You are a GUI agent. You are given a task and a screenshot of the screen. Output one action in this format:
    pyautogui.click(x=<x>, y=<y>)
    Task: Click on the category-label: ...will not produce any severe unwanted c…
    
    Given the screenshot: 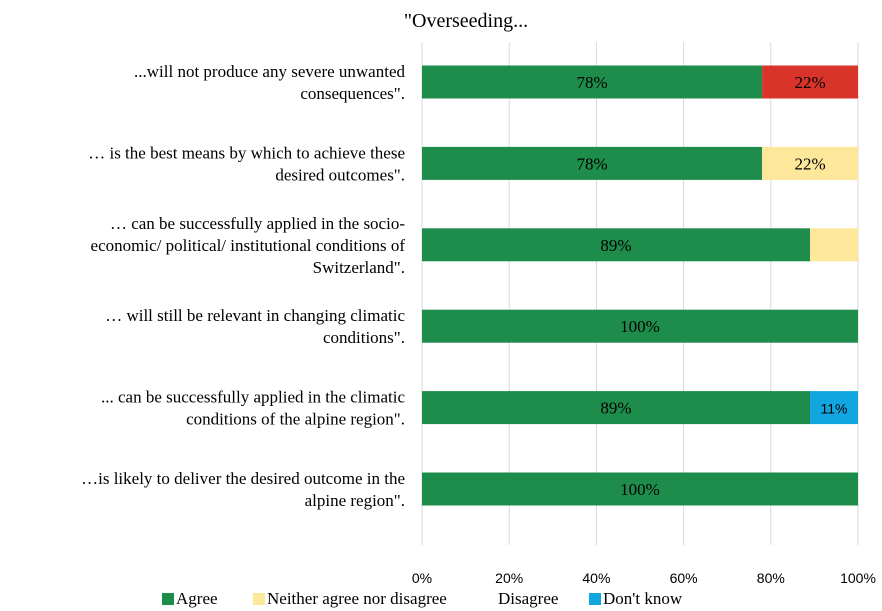 What is the action you would take?
    pyautogui.click(x=269, y=82)
    